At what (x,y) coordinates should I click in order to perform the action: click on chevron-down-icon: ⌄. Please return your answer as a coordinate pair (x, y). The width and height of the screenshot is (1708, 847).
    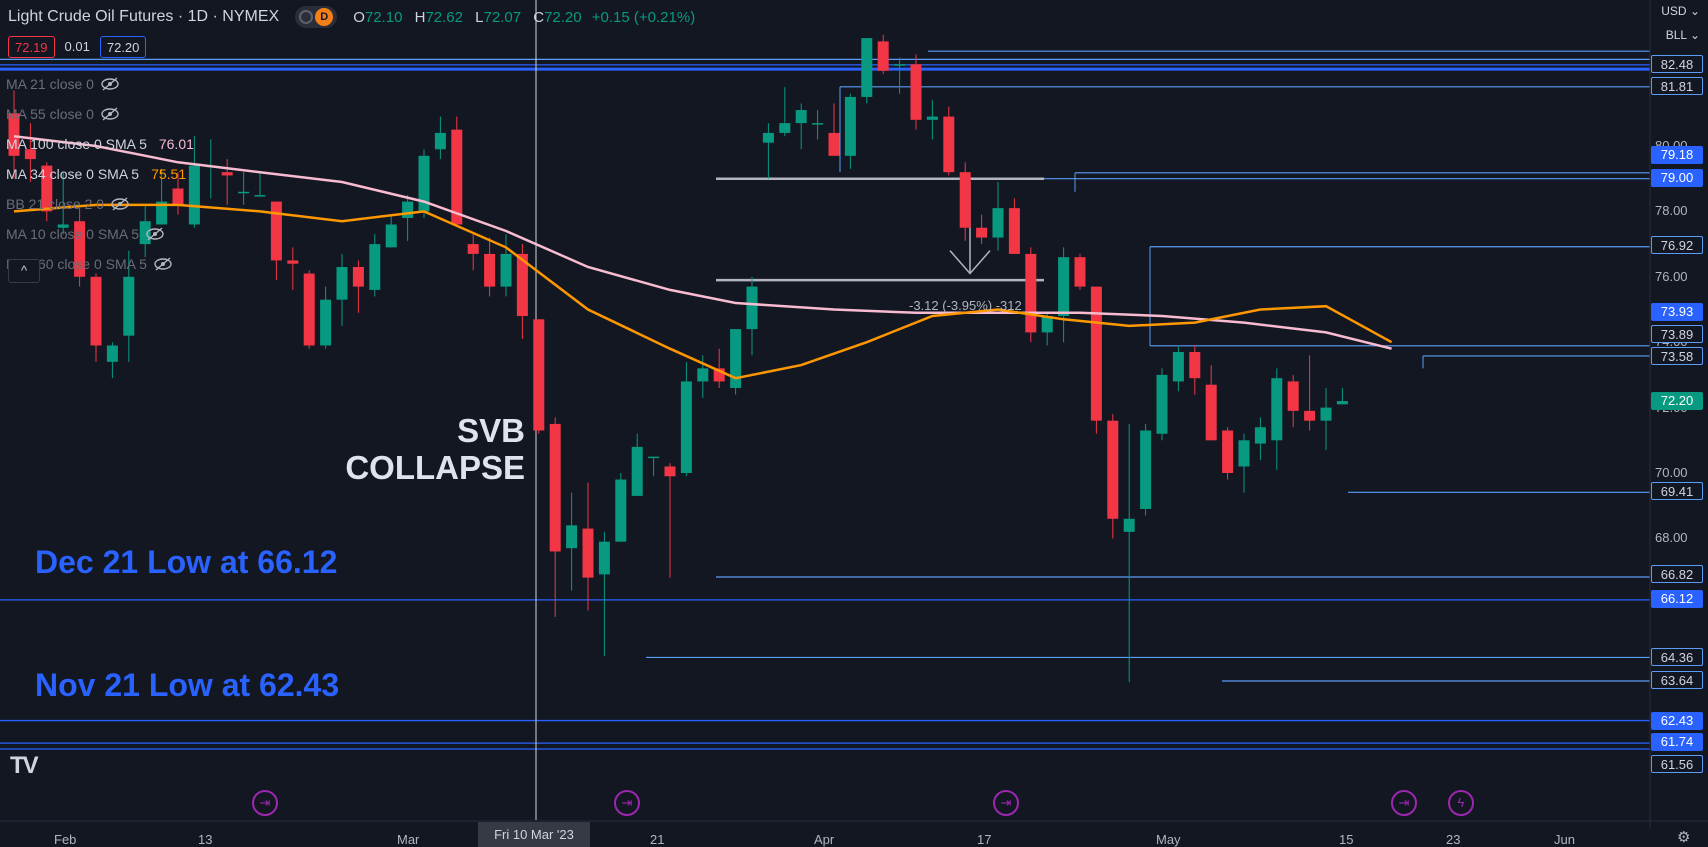
    Looking at the image, I should click on (1694, 35).